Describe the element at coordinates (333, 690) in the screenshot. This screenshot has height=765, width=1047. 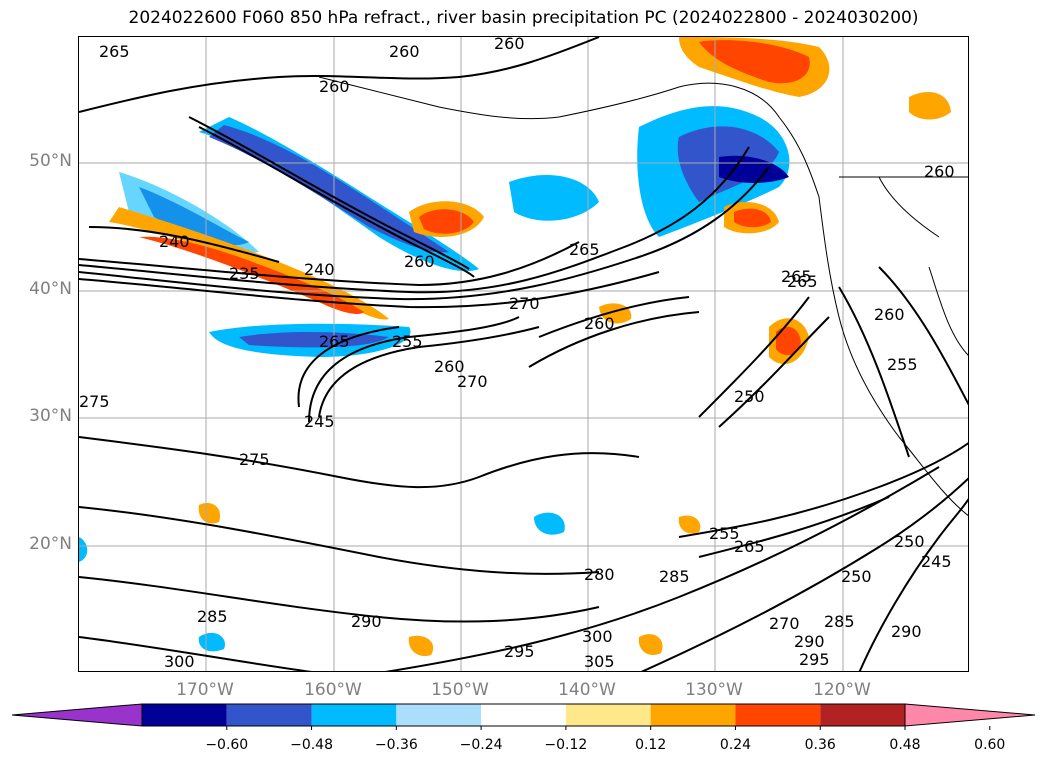
I see `lon-label-160w: 160°W` at that location.